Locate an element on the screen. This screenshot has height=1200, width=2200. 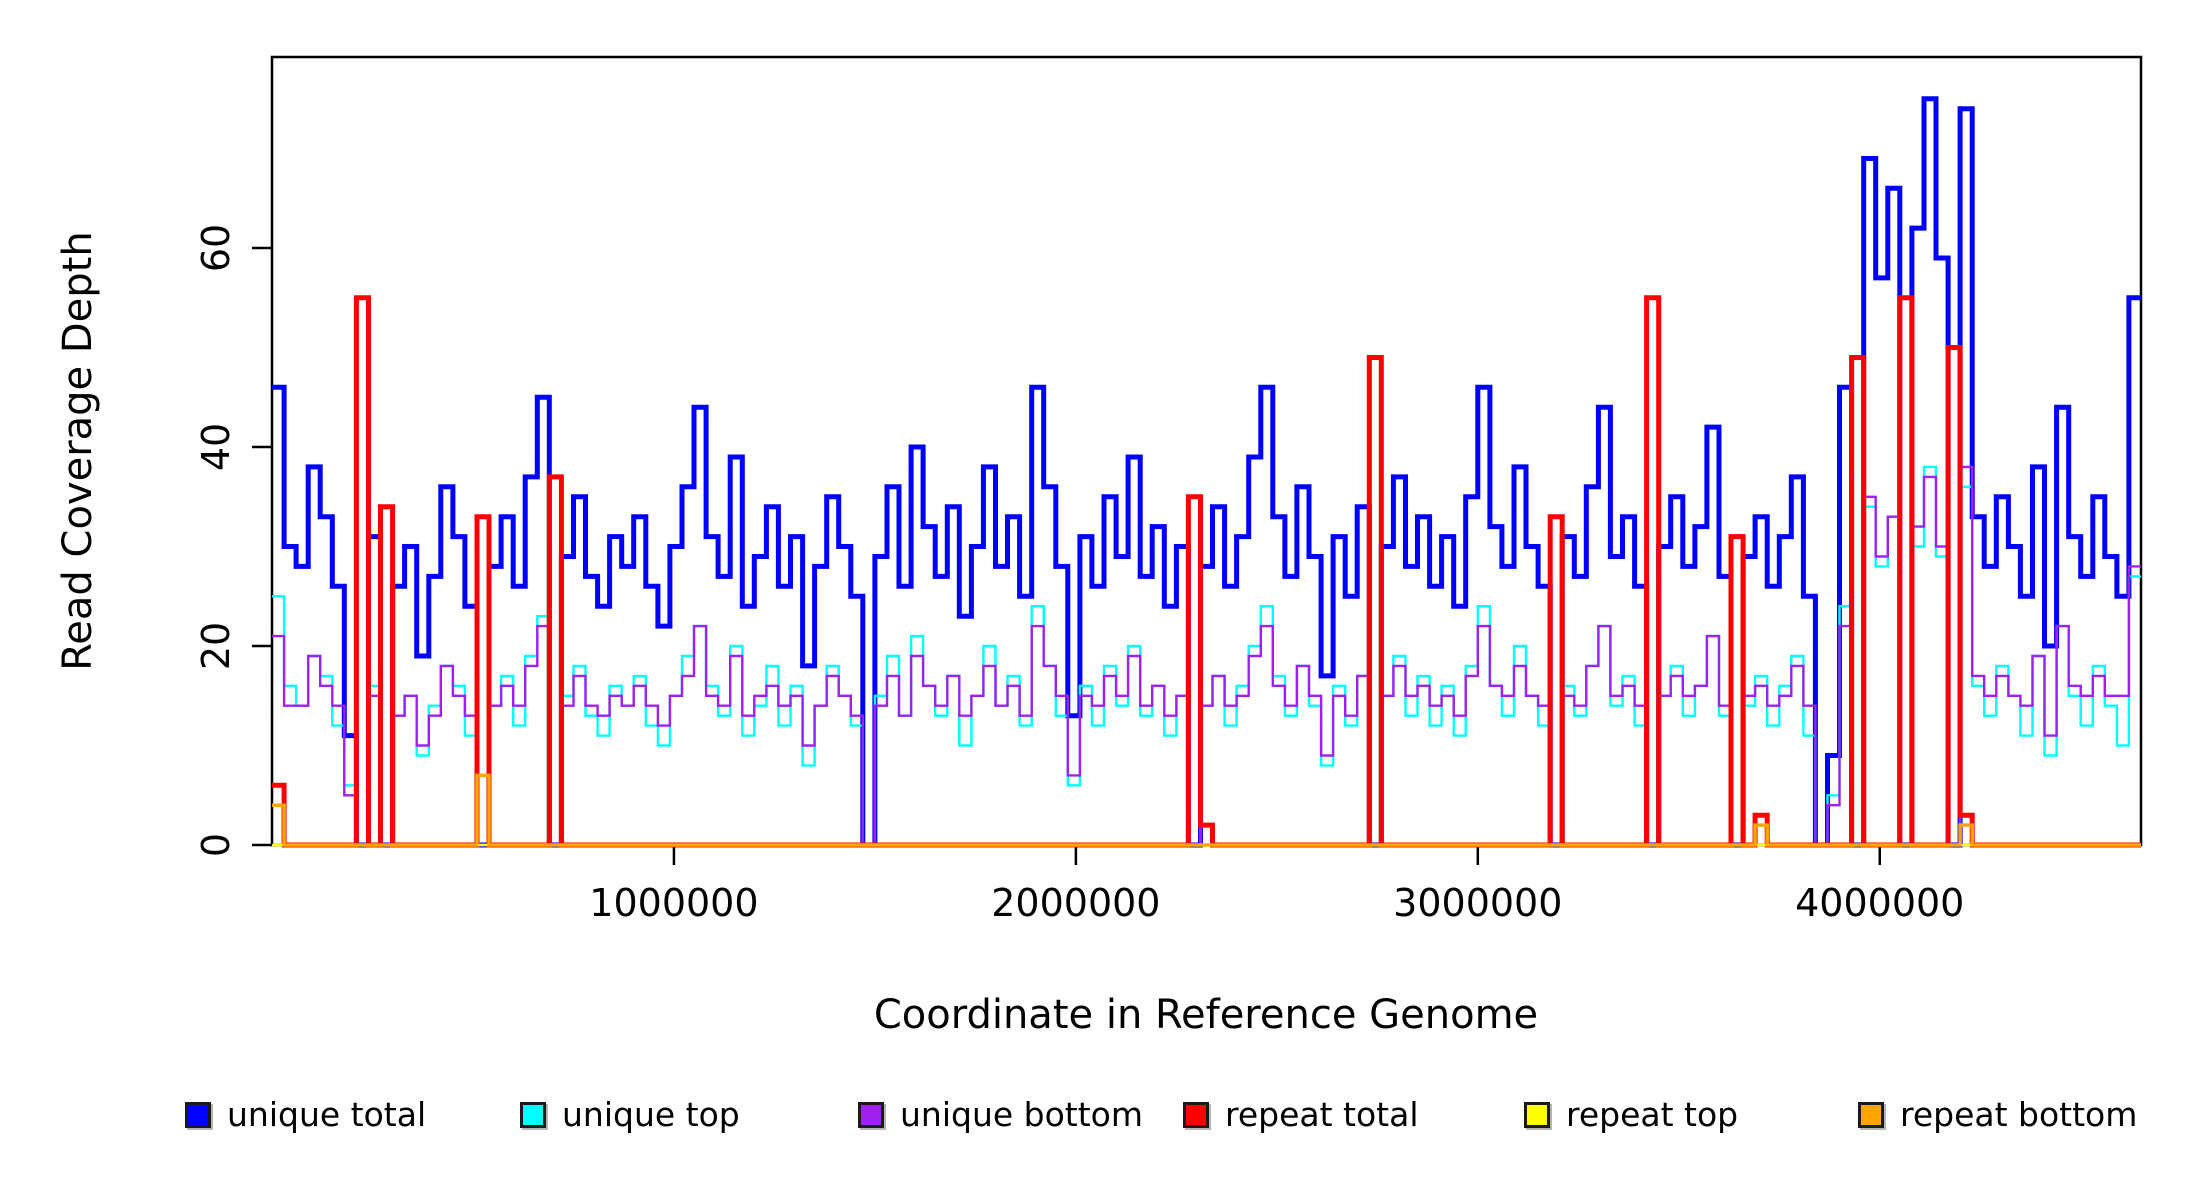
legend-item-repeat-total: repeat total is located at coordinates (1301, 1115).